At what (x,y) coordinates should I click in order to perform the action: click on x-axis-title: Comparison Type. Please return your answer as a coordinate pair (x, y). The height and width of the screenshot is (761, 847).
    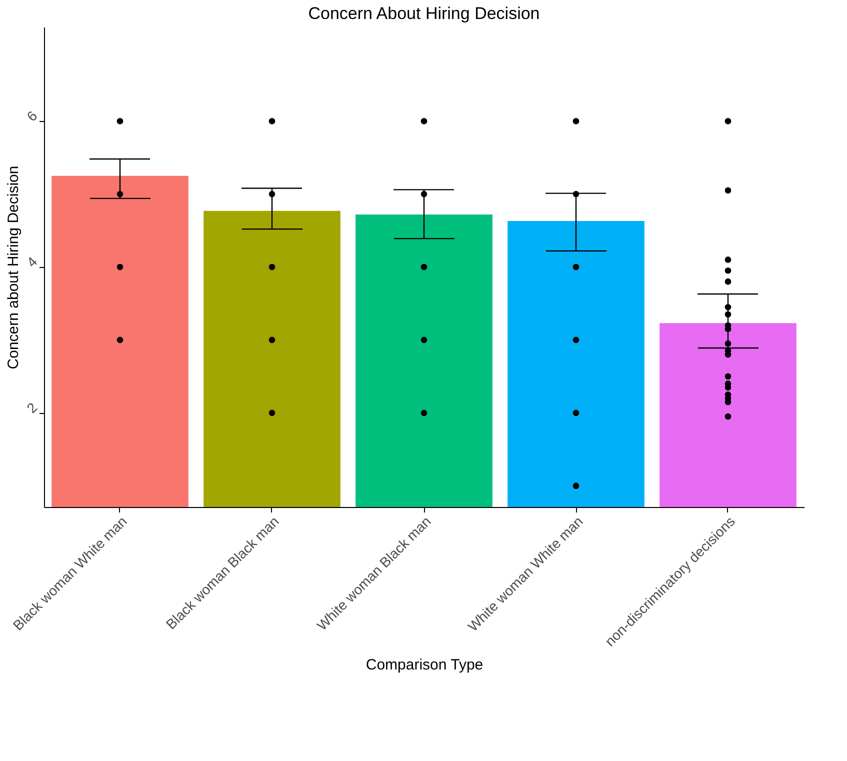
    Looking at the image, I should click on (425, 665).